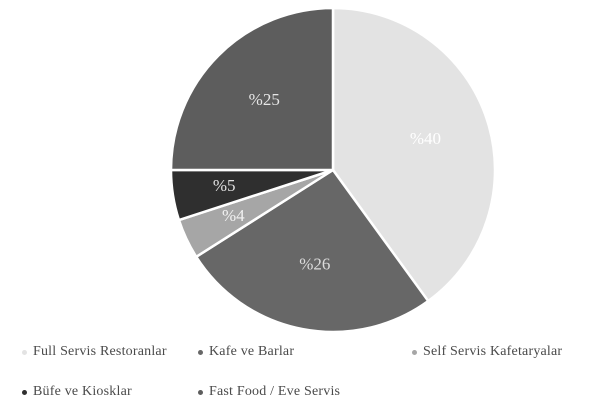  Describe the element at coordinates (425, 138) in the screenshot. I see `slice-label: %40` at that location.